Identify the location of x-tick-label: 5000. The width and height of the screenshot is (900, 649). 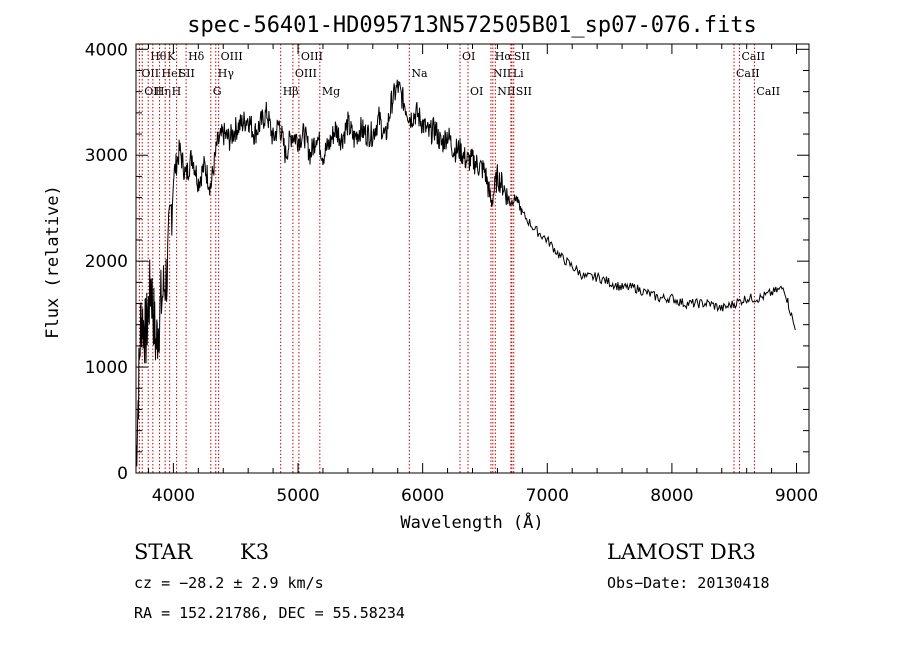
(297, 496).